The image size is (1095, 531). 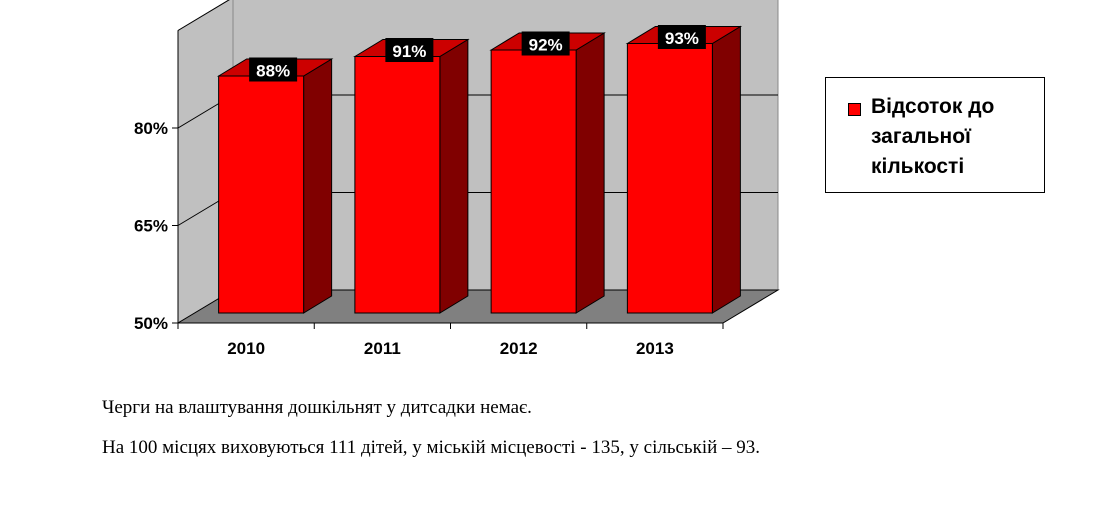 I want to click on x-tick-label: 2010, so click(x=246, y=348).